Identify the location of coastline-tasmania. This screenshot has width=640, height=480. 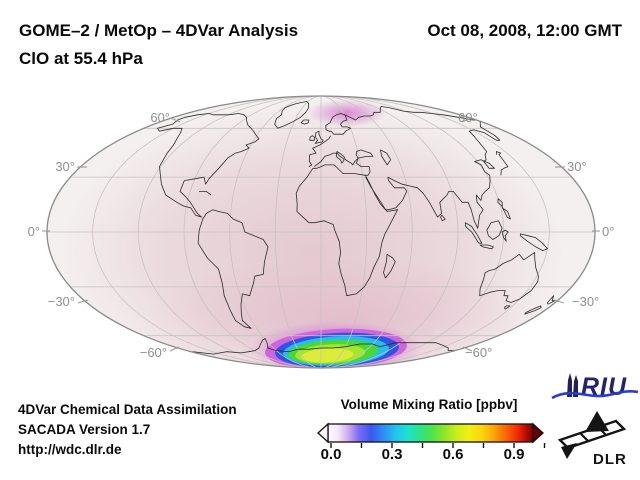
(507, 307).